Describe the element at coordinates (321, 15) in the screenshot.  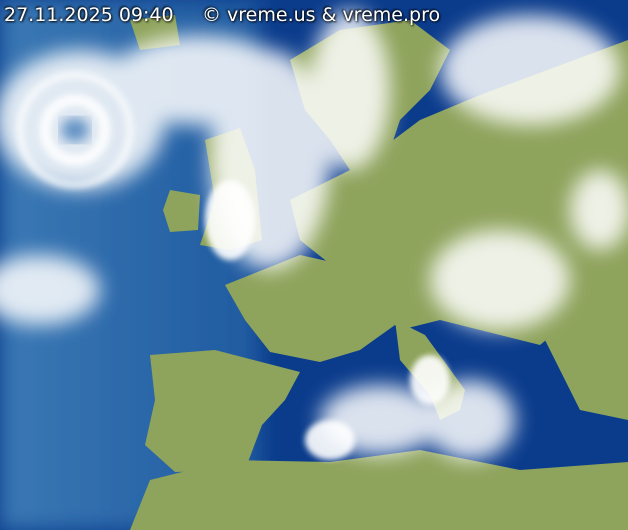
I see `copyright-label: © vreme.us & vreme.pro` at that location.